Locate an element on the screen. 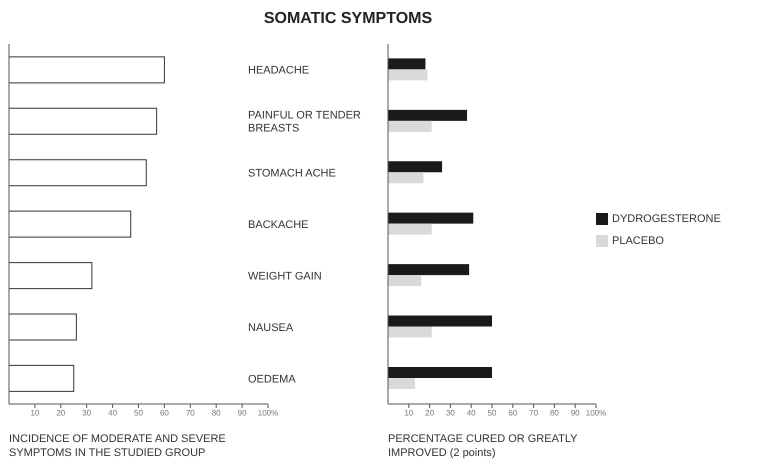 This screenshot has height=463, width=760. y-tick-label: BACKACHE is located at coordinates (278, 225).